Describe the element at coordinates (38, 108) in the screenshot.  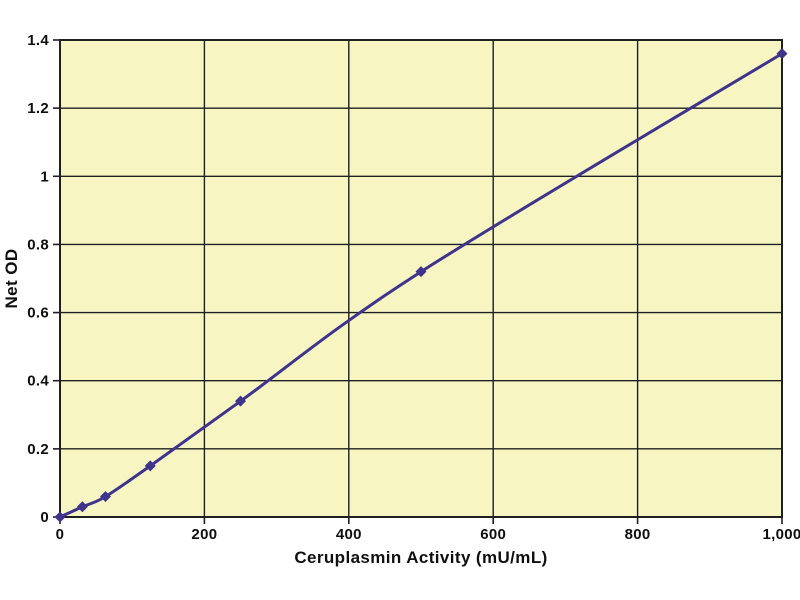
I see `y-tick-label: 1.2` at that location.